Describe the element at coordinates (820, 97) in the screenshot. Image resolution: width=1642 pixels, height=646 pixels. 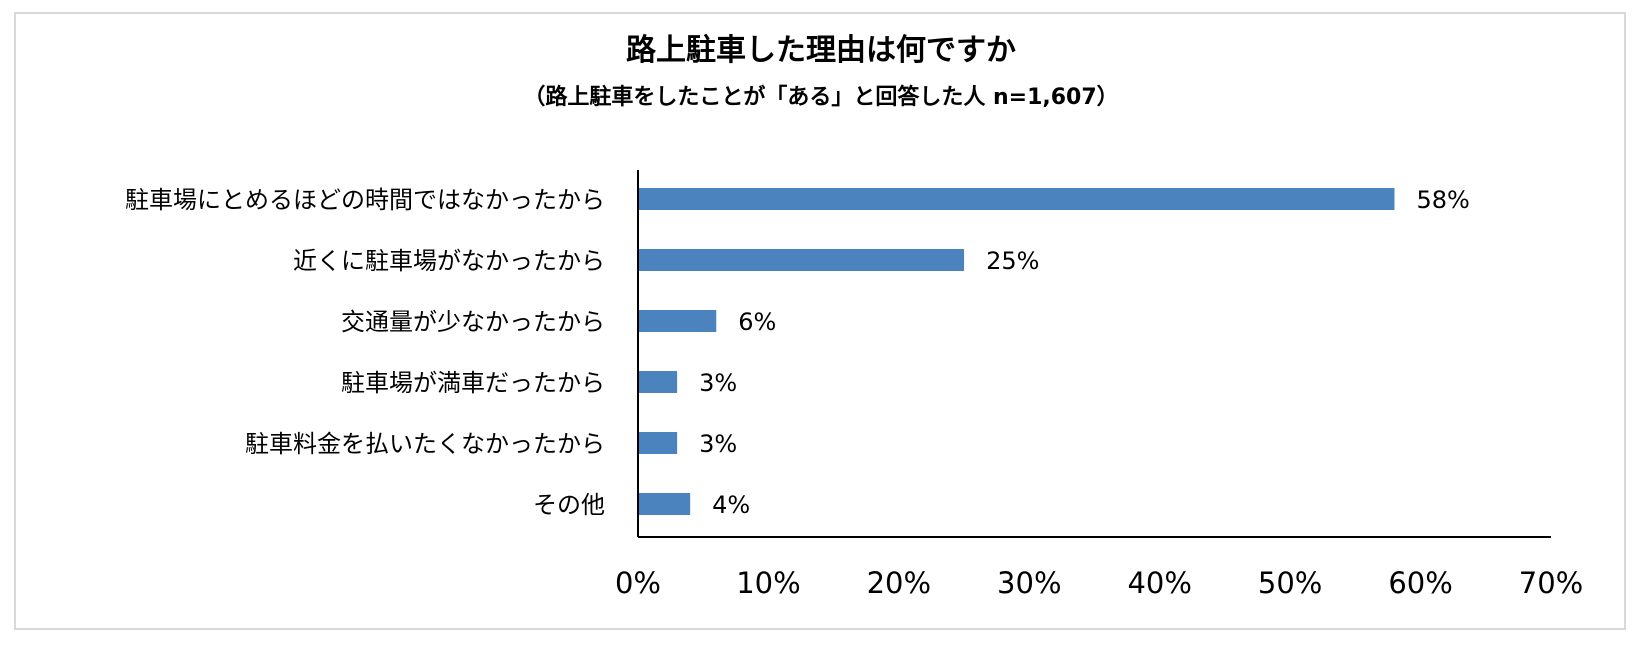
I see `chart-subtitle: （路上駐車をしたことが「ある」と回答した人 n=1,607）` at that location.